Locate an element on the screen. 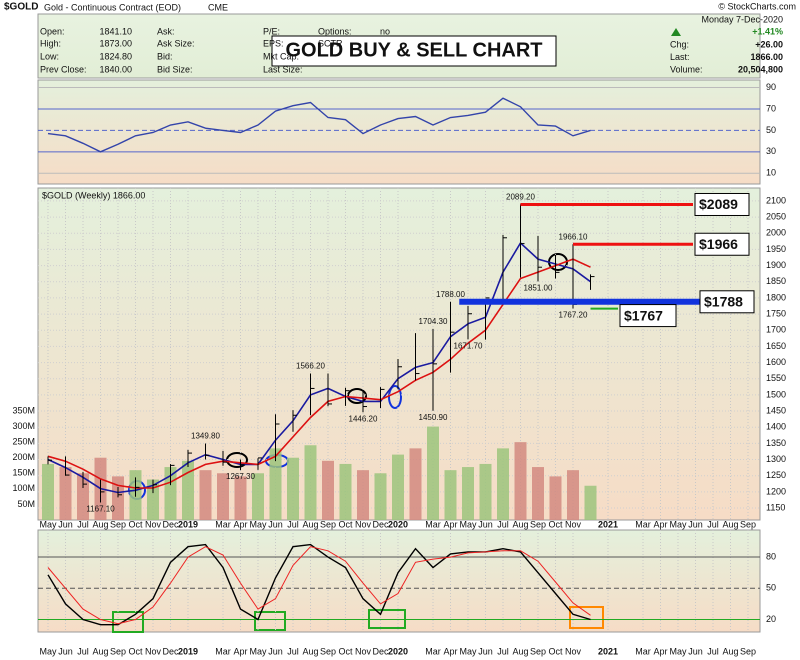 The image size is (800, 660). level-label: $1788 is located at coordinates (723, 301).